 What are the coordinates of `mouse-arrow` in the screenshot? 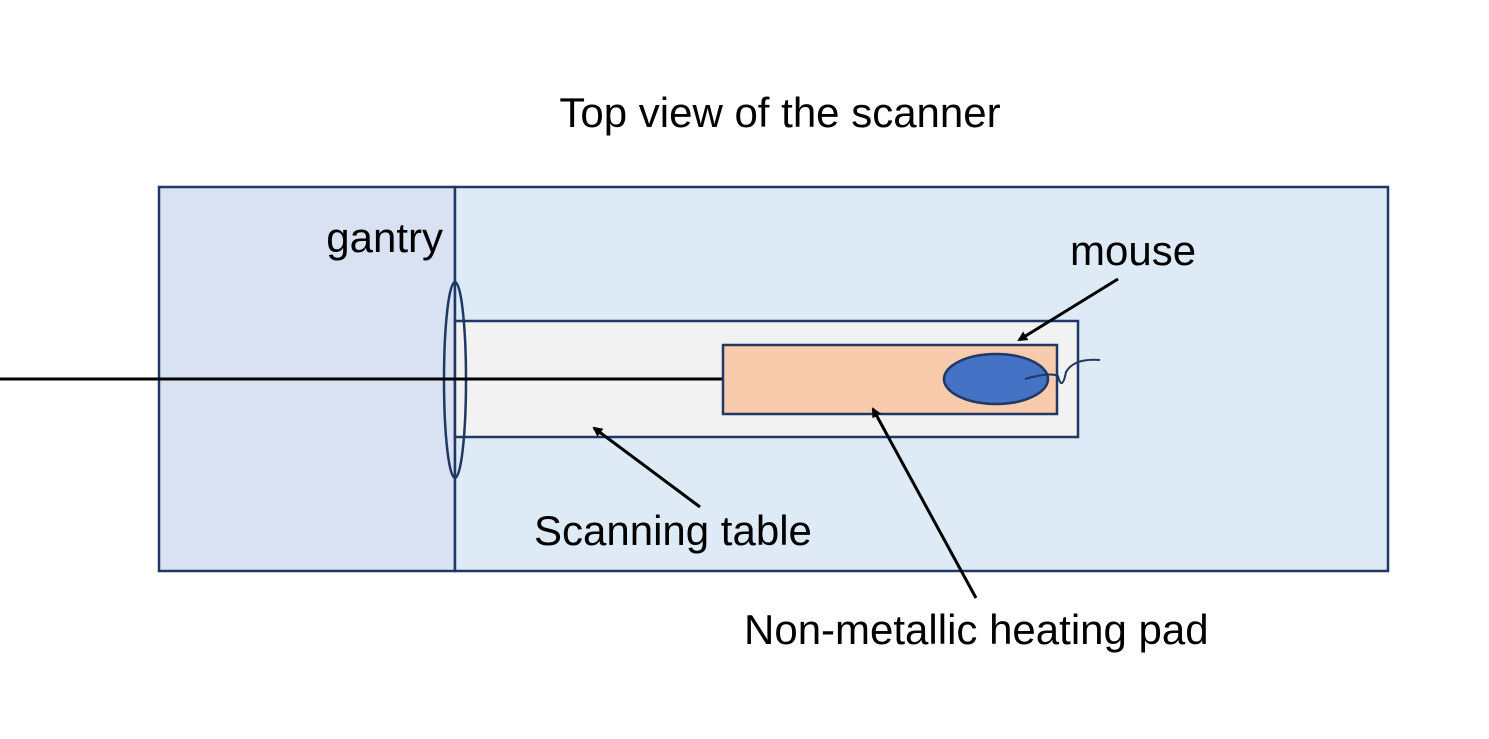 It's located at (1068, 309).